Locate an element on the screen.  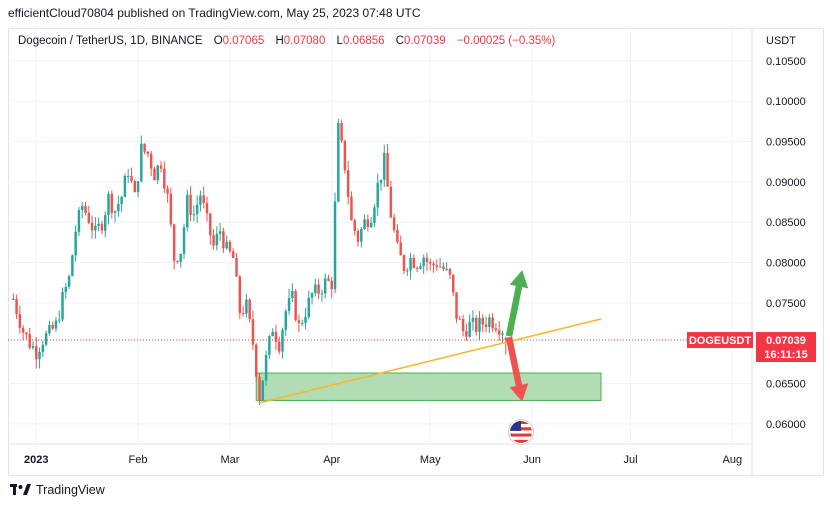
legend-high: 0.07080 is located at coordinates (304, 41).